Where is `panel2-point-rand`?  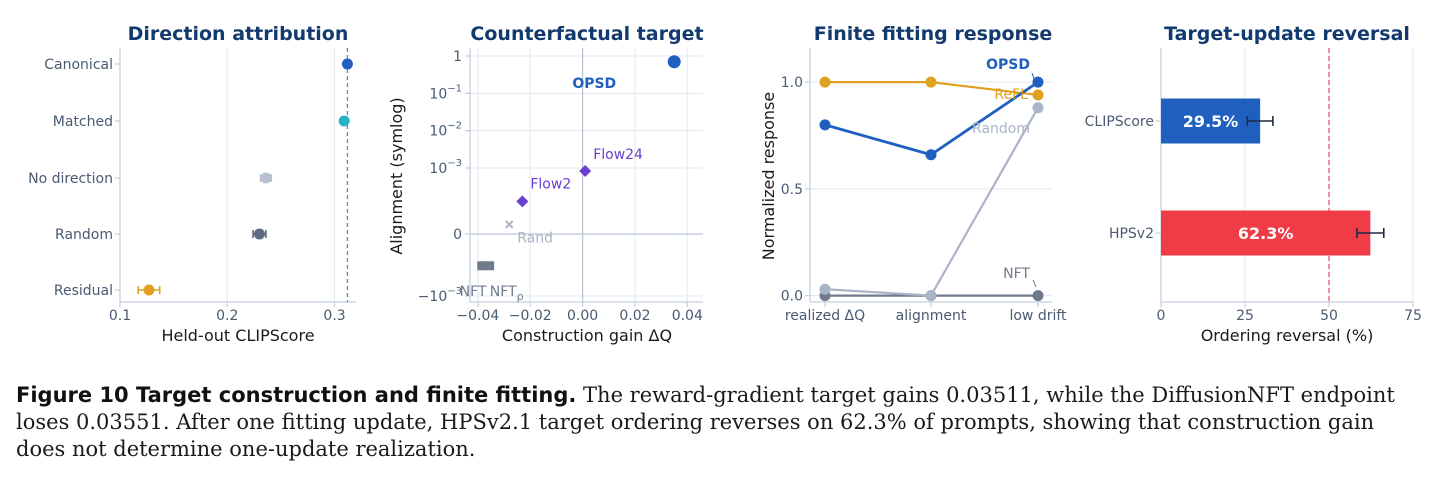 panel2-point-rand is located at coordinates (509, 224).